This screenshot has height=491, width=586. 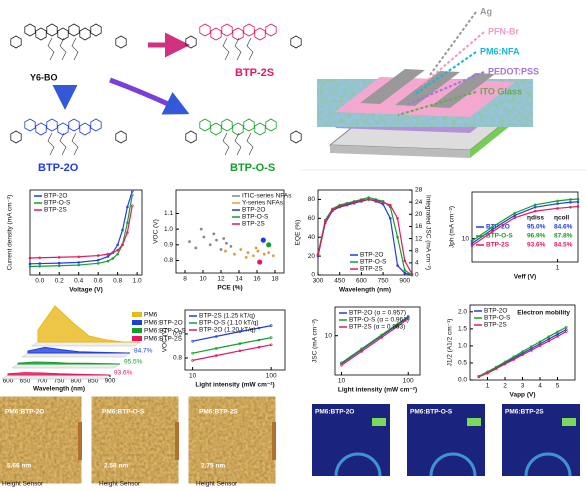 What do you see at coordinates (474, 422) in the screenshot?
I see `lamellar-peak` at bounding box center [474, 422].